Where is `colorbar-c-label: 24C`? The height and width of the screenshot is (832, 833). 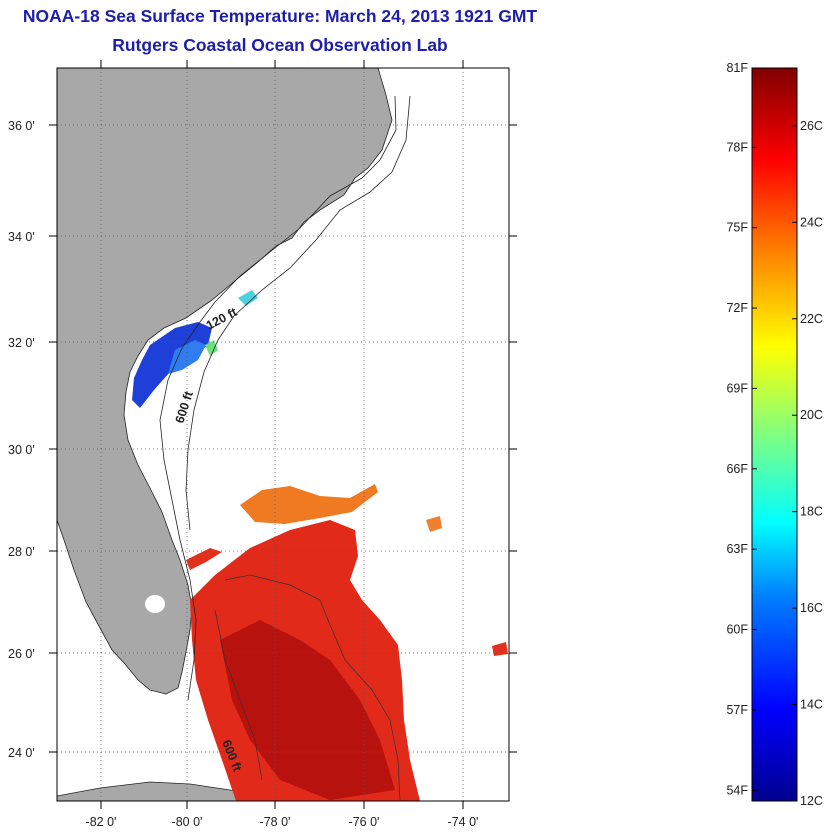
colorbar-c-label: 24C is located at coordinates (811, 222).